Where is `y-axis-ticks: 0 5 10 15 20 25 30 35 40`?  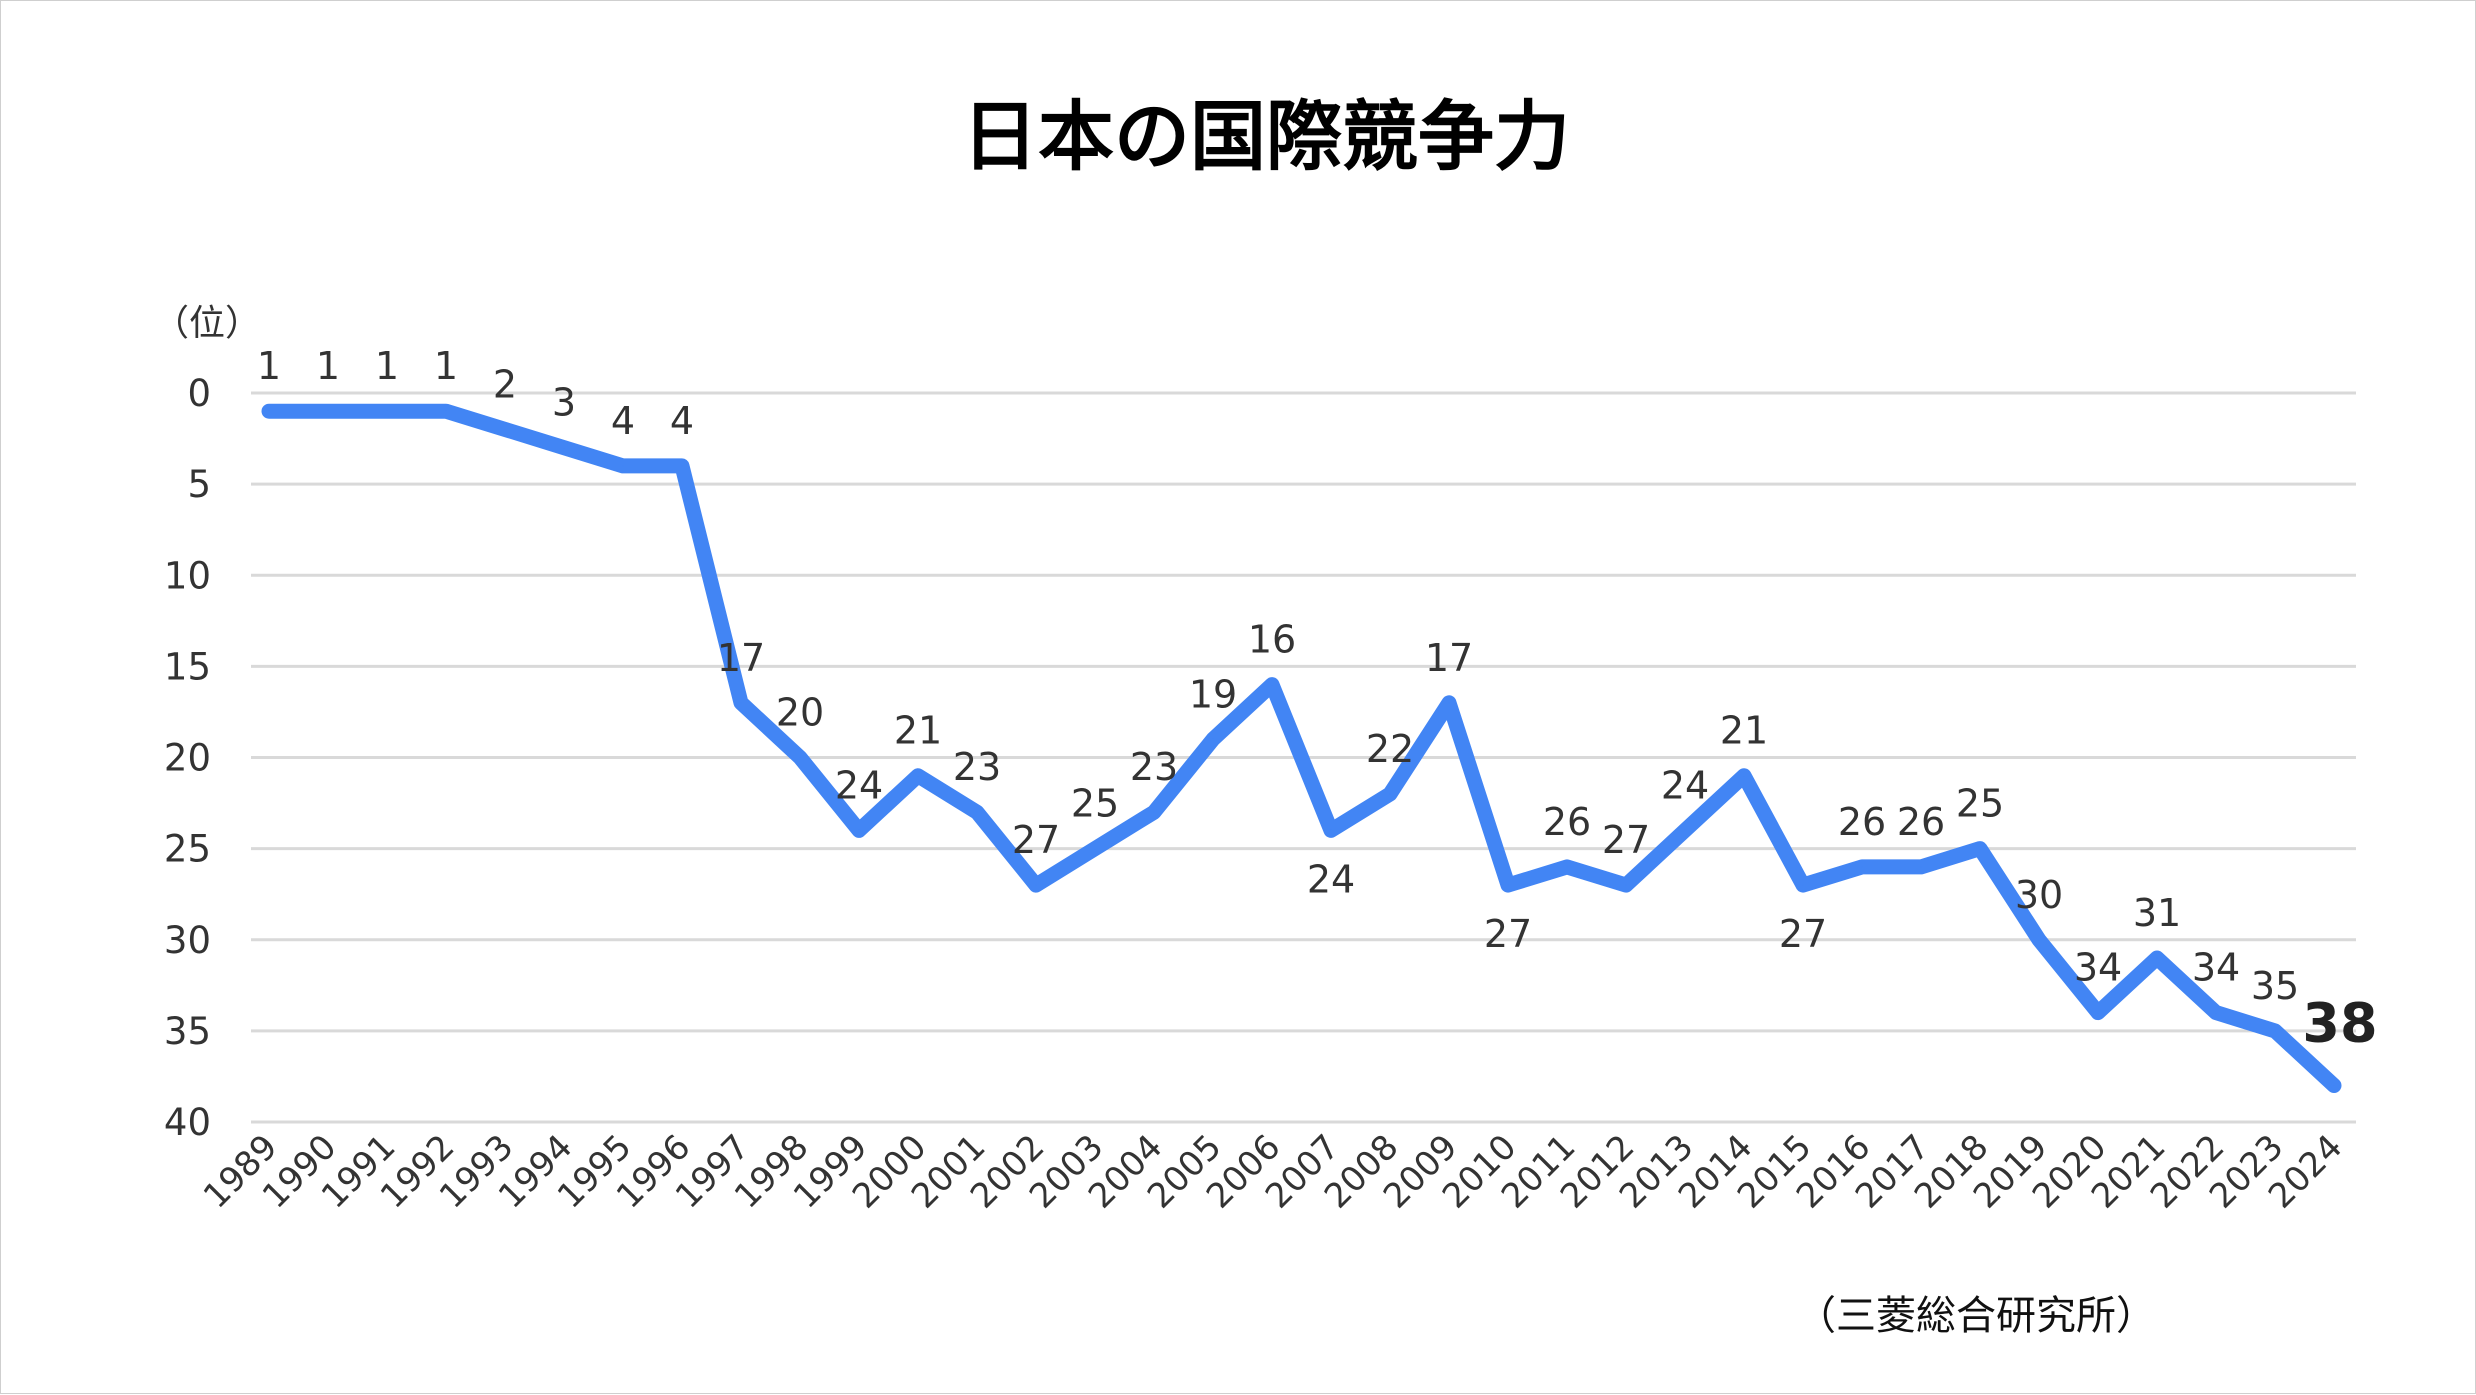 y-axis-ticks: 0 5 10 15 20 25 30 35 40 is located at coordinates (187, 758).